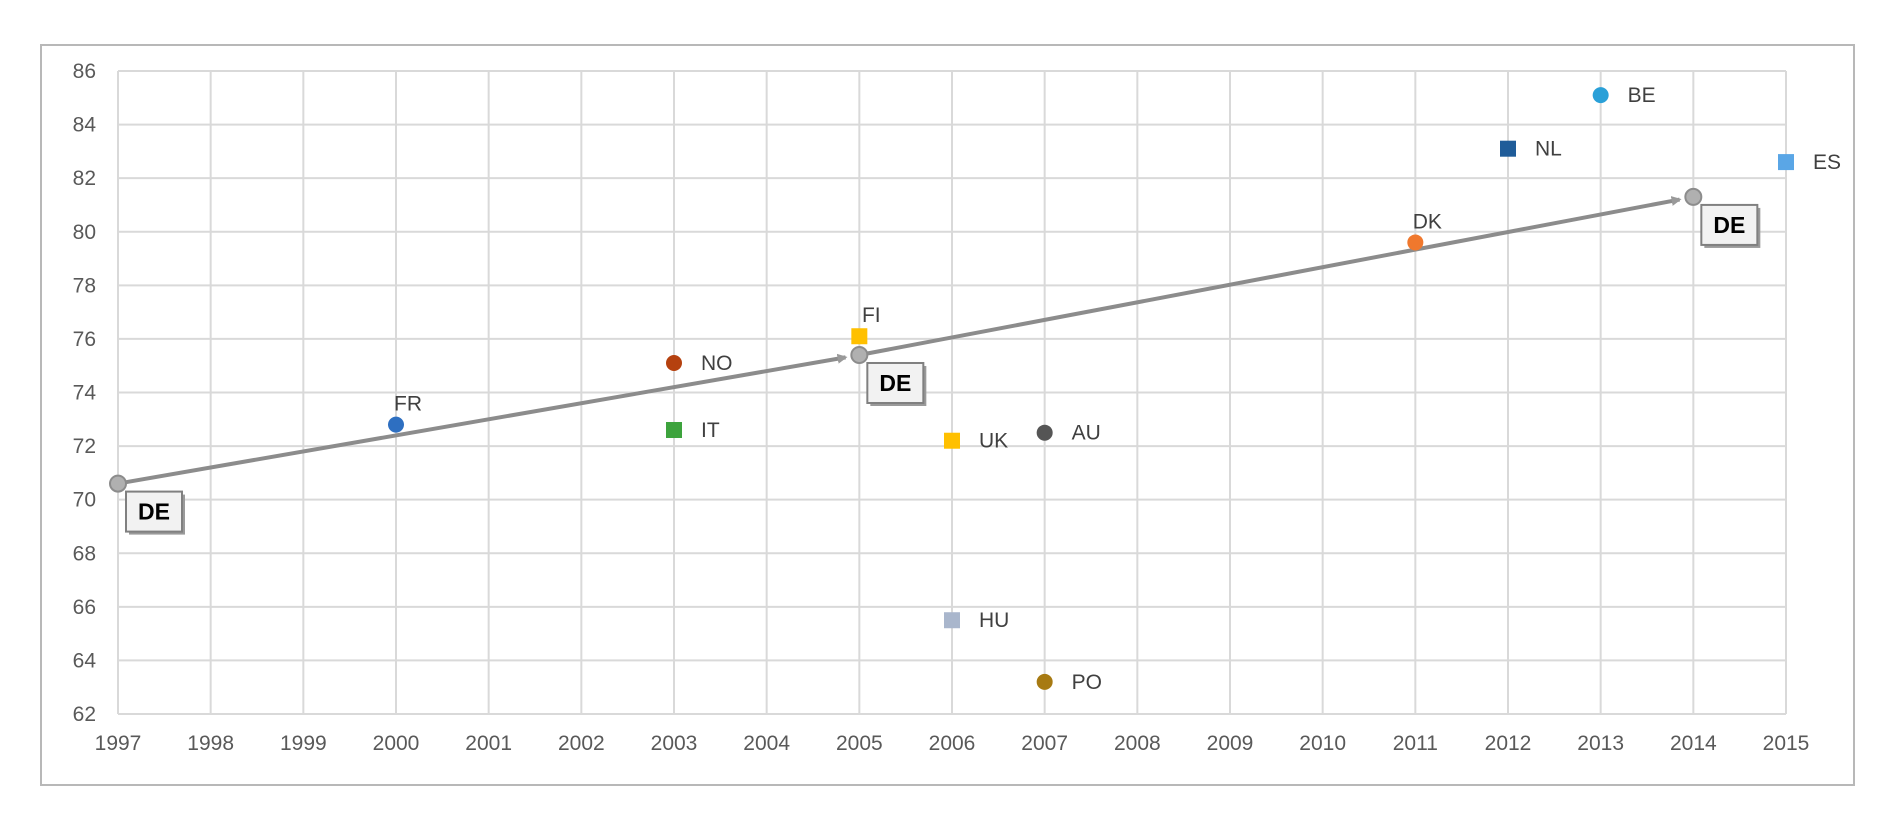 Image resolution: width=1900 pixels, height=833 pixels. What do you see at coordinates (1786, 162) in the screenshot?
I see `data-point-es` at bounding box center [1786, 162].